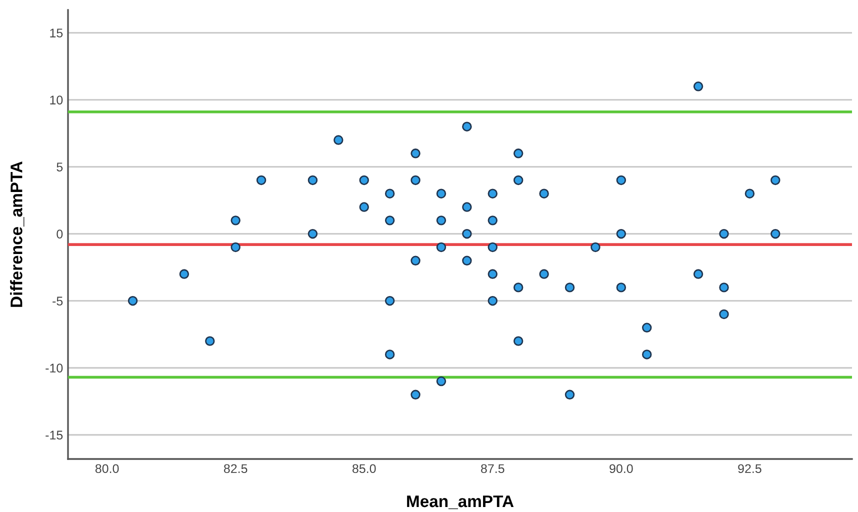  I want to click on x-tick-label: 80.0, so click(107, 469).